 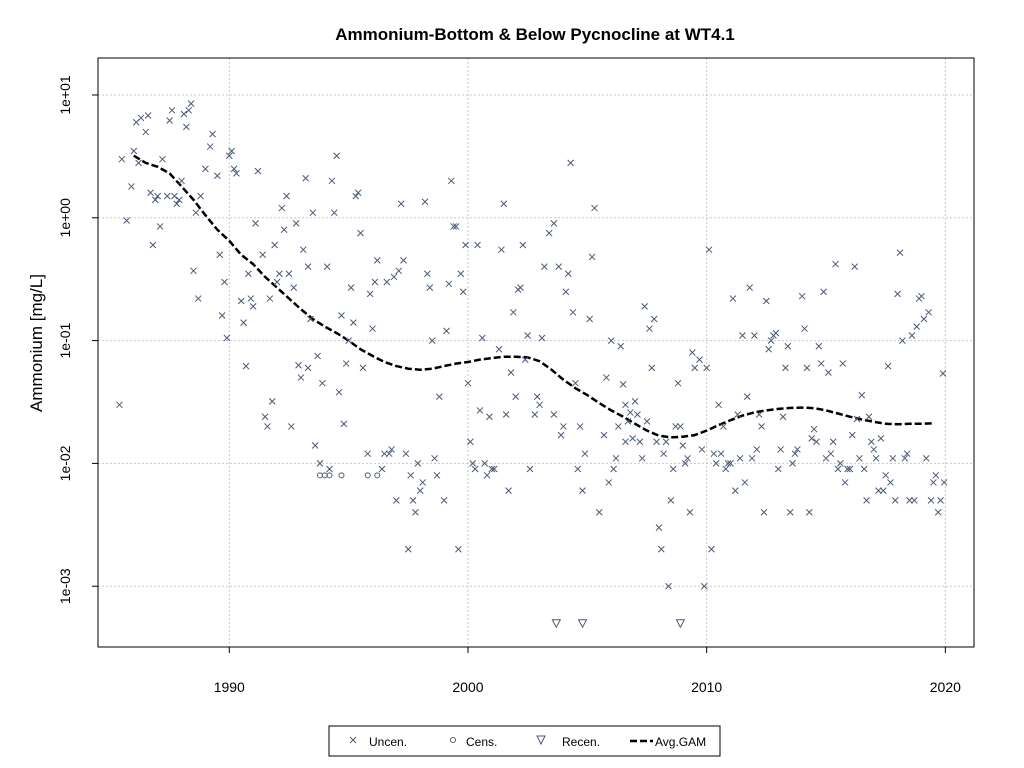 I want to click on legend-cens-marker, so click(x=453, y=740).